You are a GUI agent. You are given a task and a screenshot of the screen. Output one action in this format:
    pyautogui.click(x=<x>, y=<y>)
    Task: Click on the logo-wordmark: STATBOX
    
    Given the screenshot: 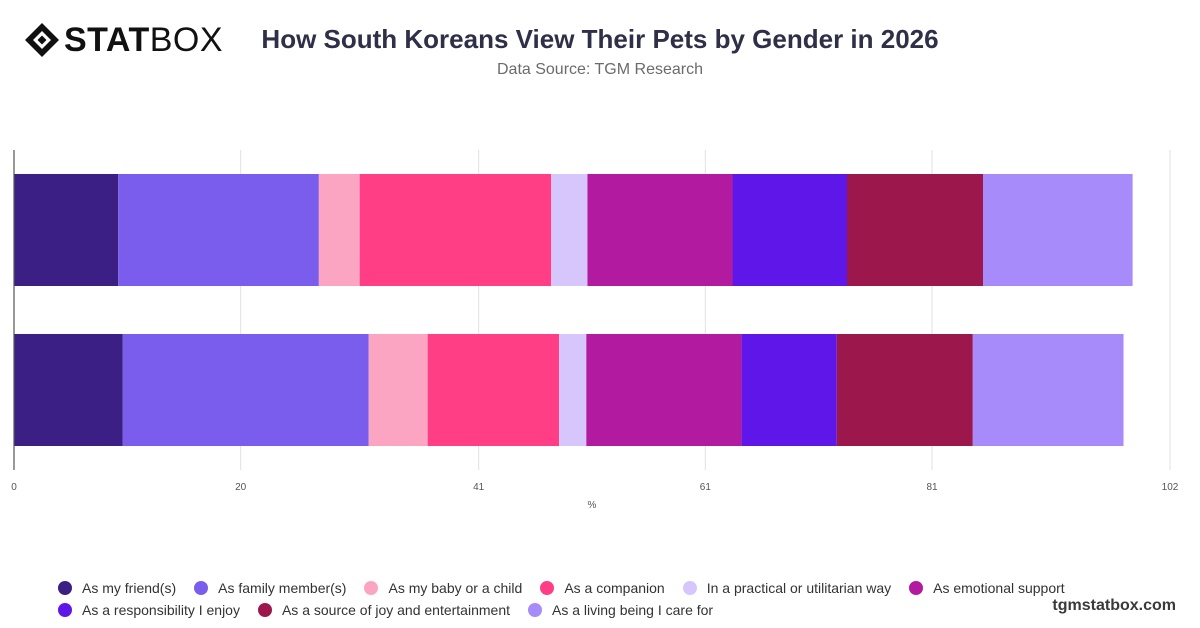 What is the action you would take?
    pyautogui.click(x=143, y=40)
    